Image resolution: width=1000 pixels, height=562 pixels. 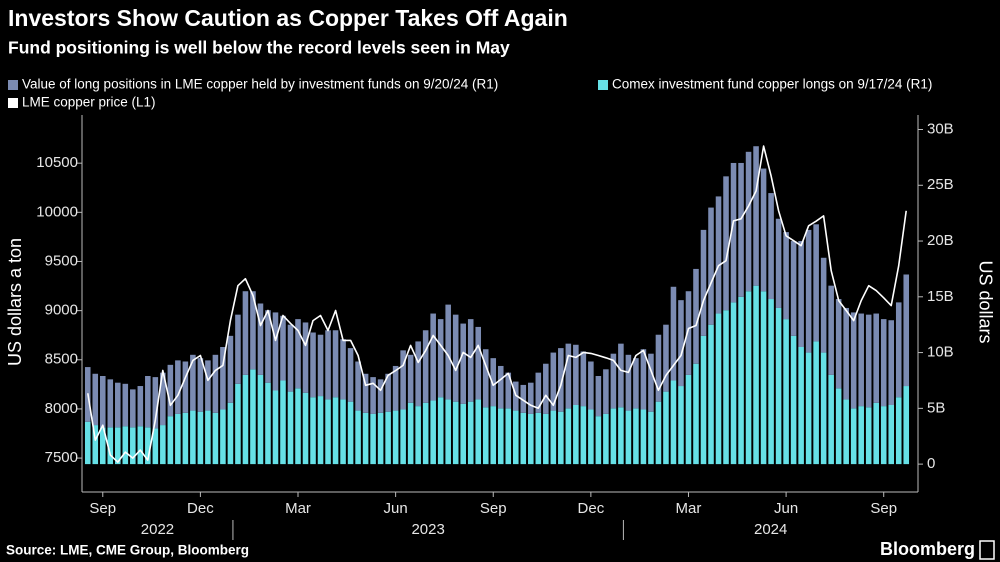 What do you see at coordinates (61, 408) in the screenshot?
I see `y-tick-label: 8000` at bounding box center [61, 408].